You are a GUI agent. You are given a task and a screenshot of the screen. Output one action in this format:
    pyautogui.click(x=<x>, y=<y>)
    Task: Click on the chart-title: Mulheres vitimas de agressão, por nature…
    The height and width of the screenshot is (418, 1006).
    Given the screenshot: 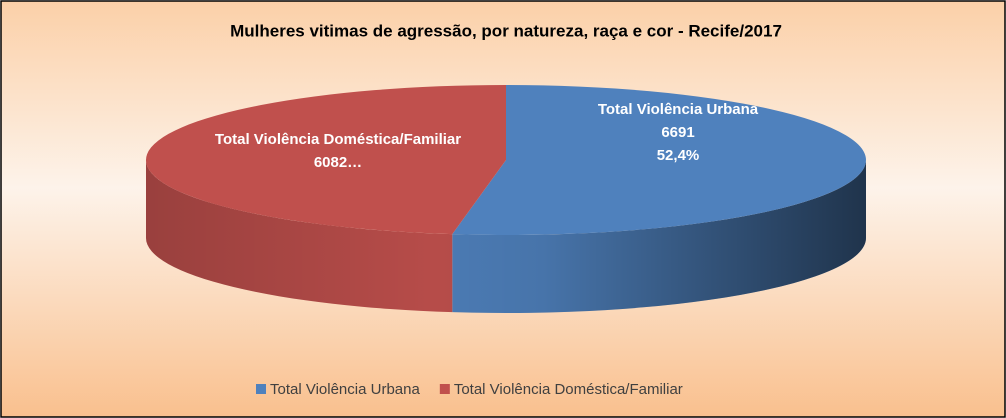 What is the action you would take?
    pyautogui.click(x=506, y=30)
    